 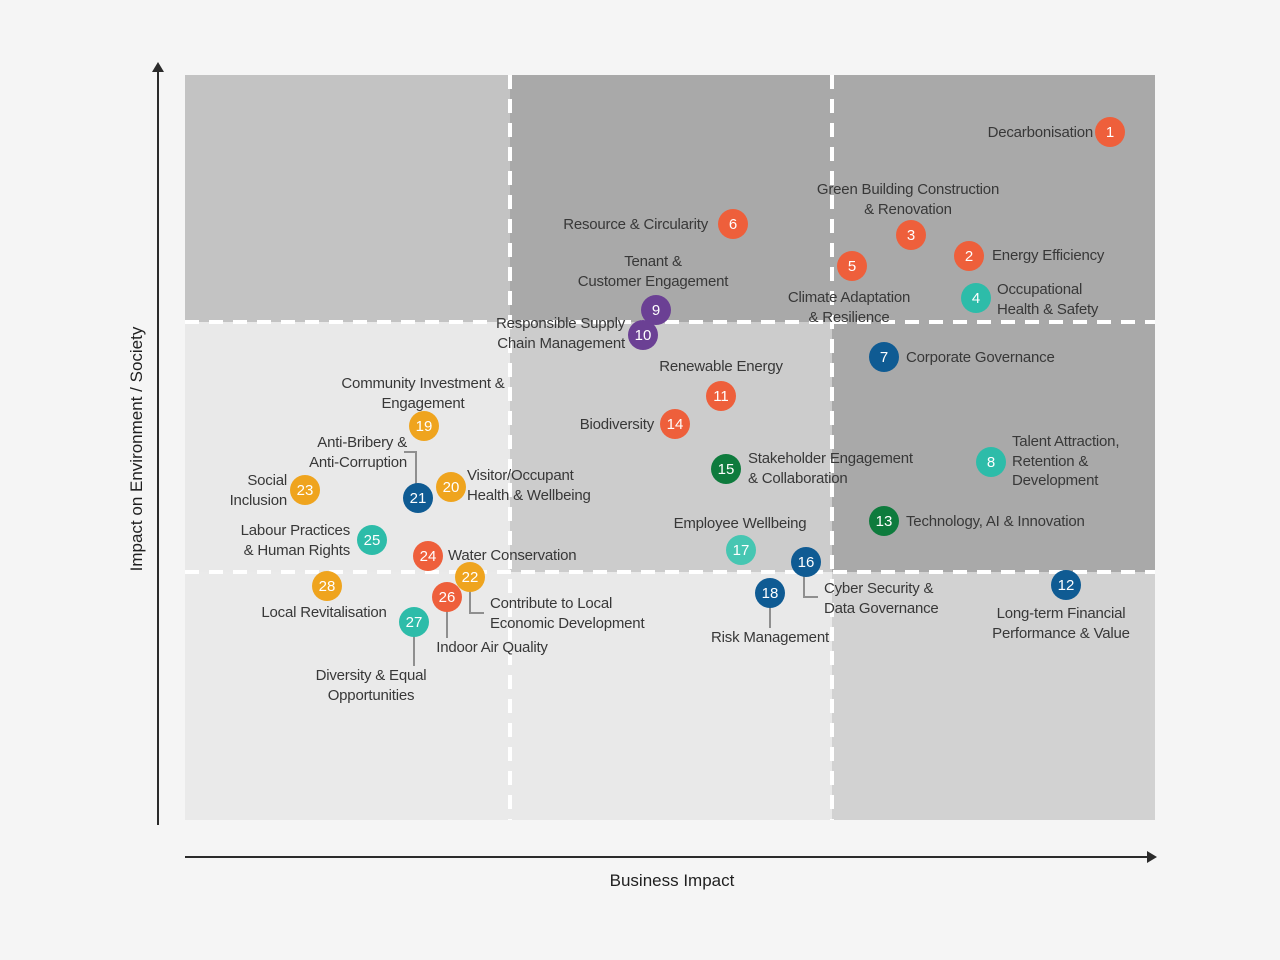 What do you see at coordinates (1061, 623) in the screenshot?
I see `topic-12-label: Long-term Financial Performance & Value` at bounding box center [1061, 623].